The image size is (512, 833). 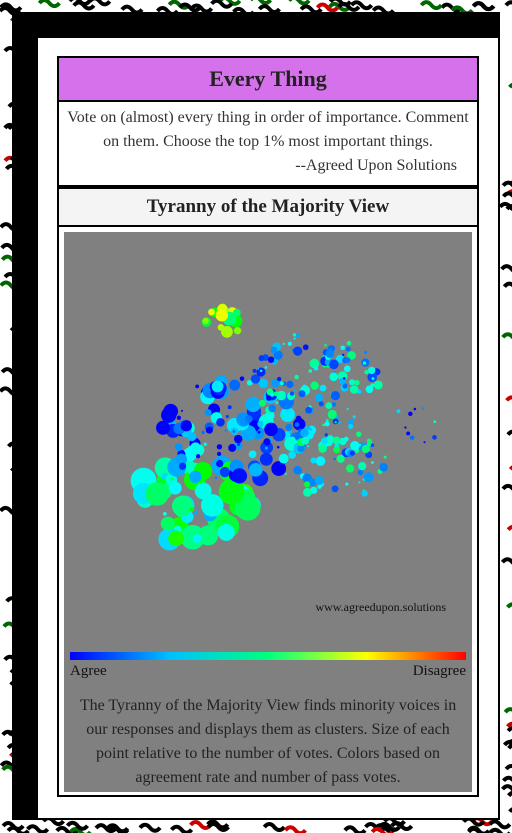 I want to click on watermark: www.agreedupon.solutions, so click(x=380, y=607).